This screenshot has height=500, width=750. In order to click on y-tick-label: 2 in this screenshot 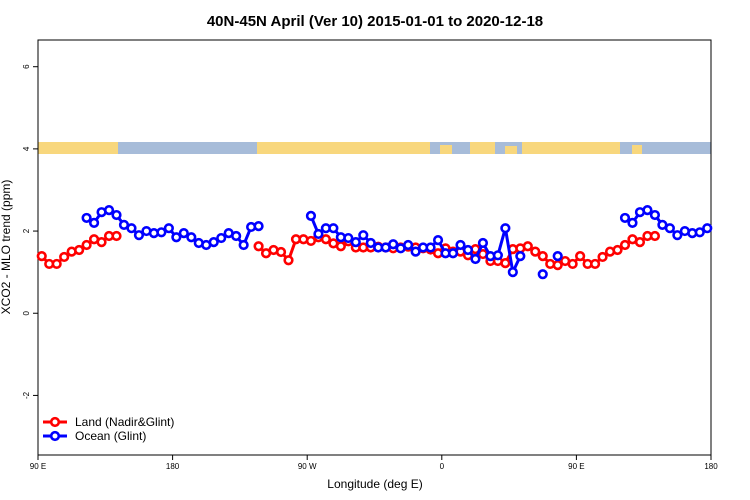, I will do `click(26, 230)`.